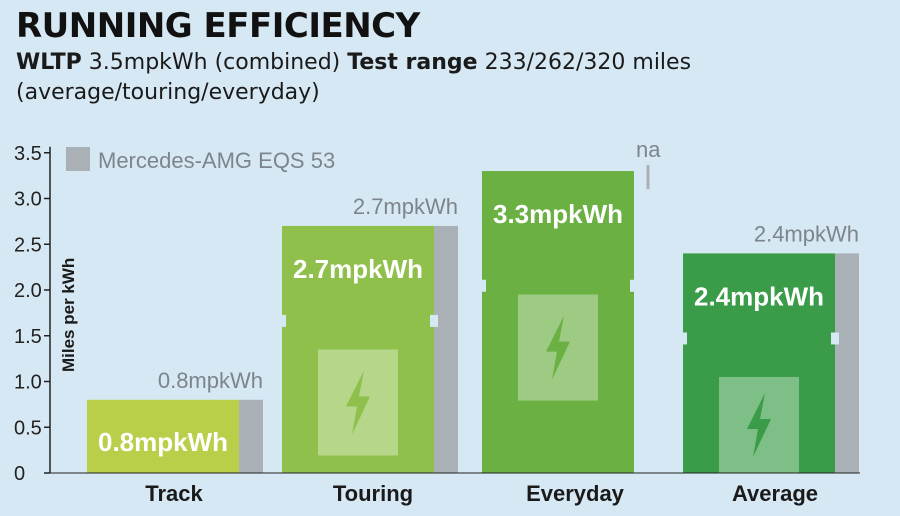  What do you see at coordinates (174, 493) in the screenshot?
I see `x-category-label: Track` at bounding box center [174, 493].